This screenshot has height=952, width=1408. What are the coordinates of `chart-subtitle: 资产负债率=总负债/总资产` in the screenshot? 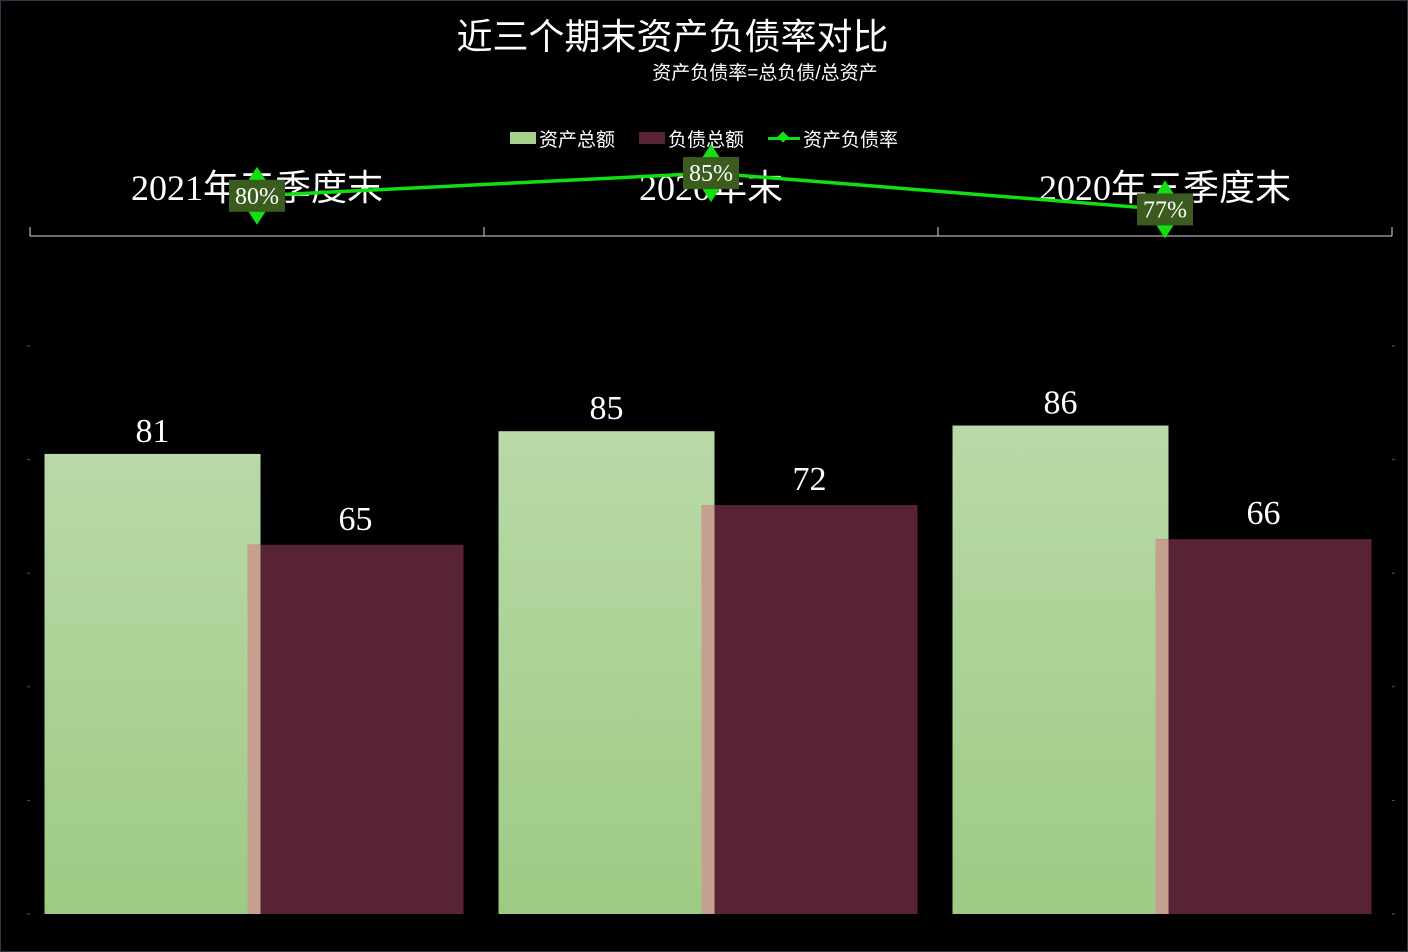 It's located at (765, 73).